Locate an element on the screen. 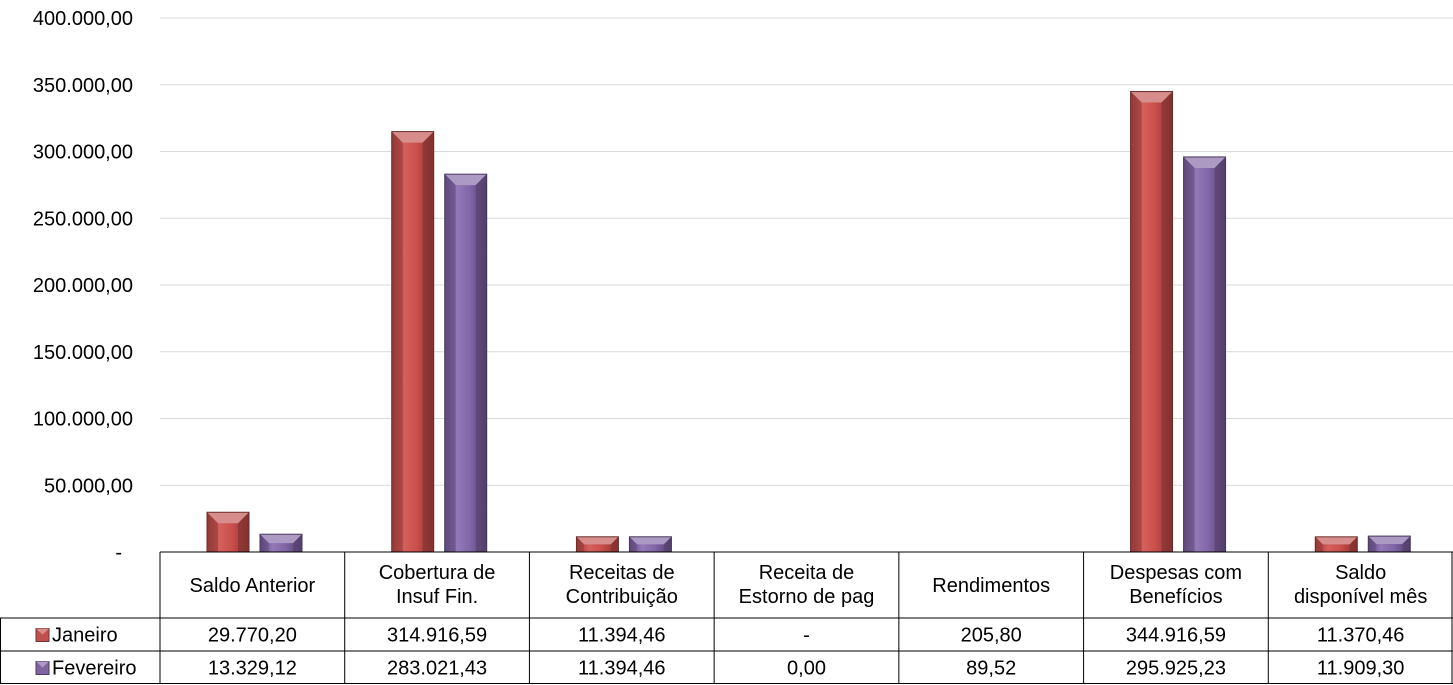 The width and height of the screenshot is (1453, 685). y-tick-label: 200.000,00 is located at coordinates (83, 286).